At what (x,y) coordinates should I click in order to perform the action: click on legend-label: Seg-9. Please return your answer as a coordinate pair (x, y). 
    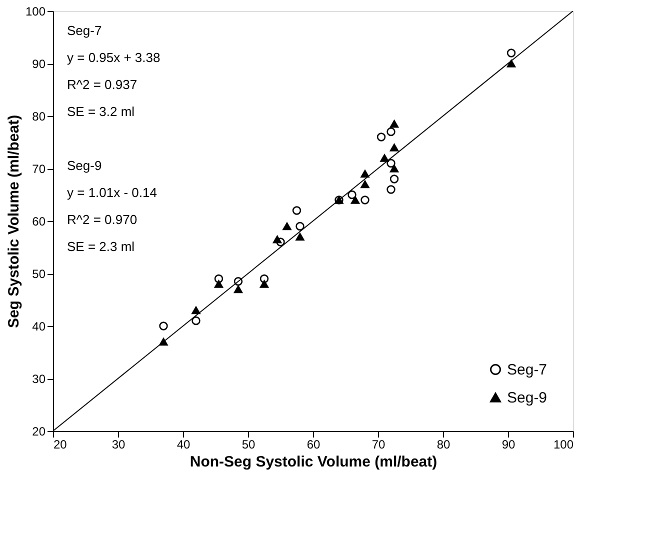
    Looking at the image, I should click on (527, 398).